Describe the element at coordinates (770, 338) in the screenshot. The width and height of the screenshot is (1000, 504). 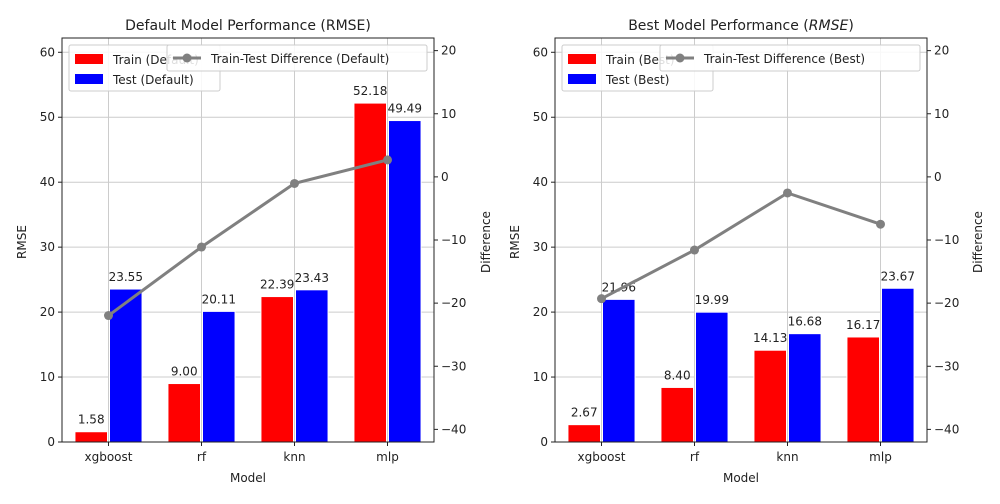
I see `bar-value-label: 14.13` at that location.